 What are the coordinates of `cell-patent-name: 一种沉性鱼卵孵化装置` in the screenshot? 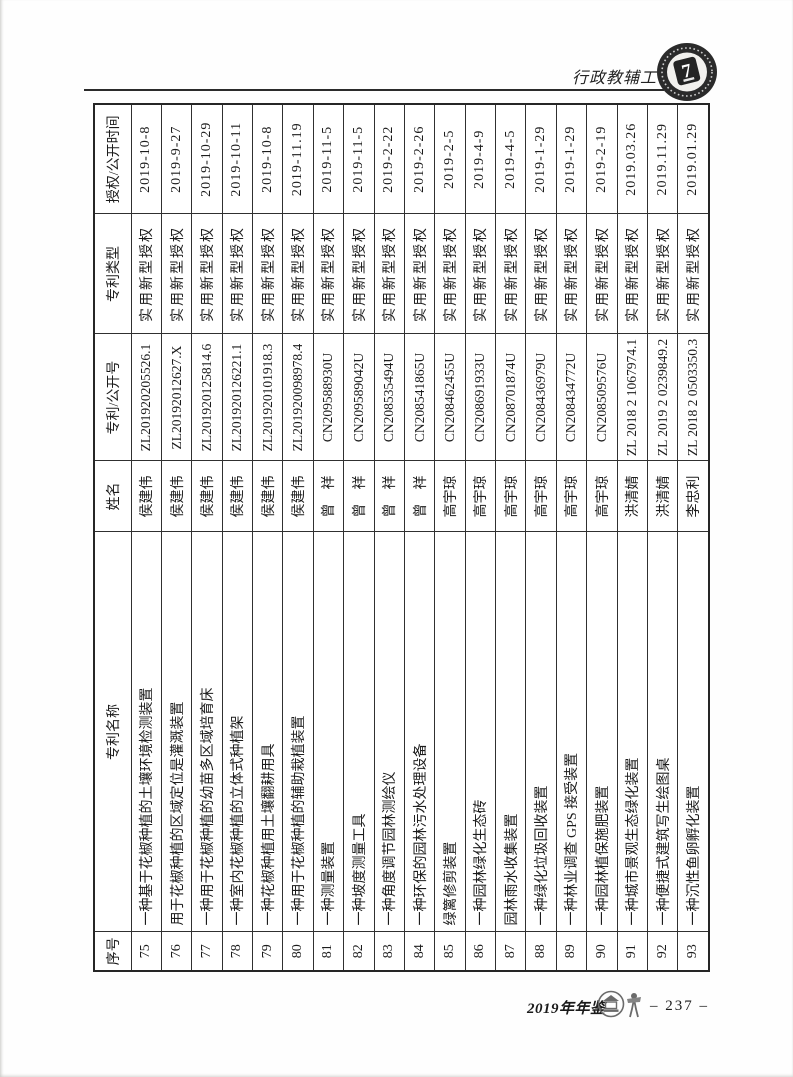 It's located at (693, 732).